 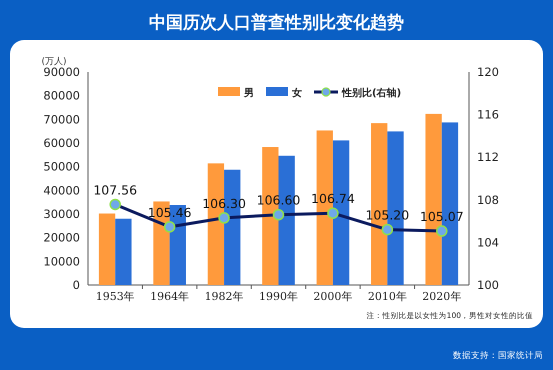 I want to click on x-tick-label: 1990年, so click(x=278, y=296).